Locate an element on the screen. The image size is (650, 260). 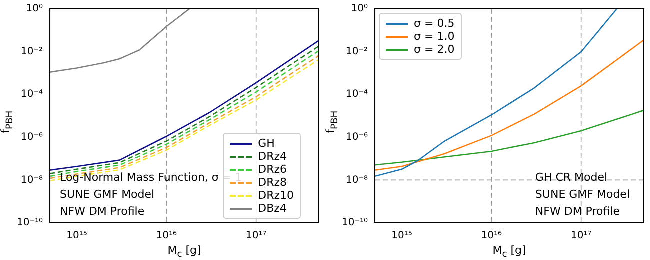
legend-label: σ = 2.0 is located at coordinates (434, 49).